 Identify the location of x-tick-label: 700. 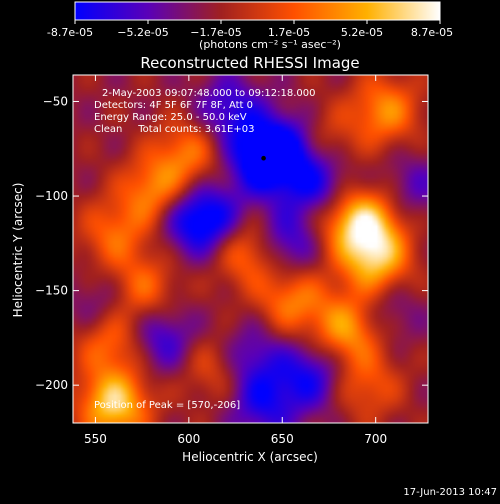
(375, 439).